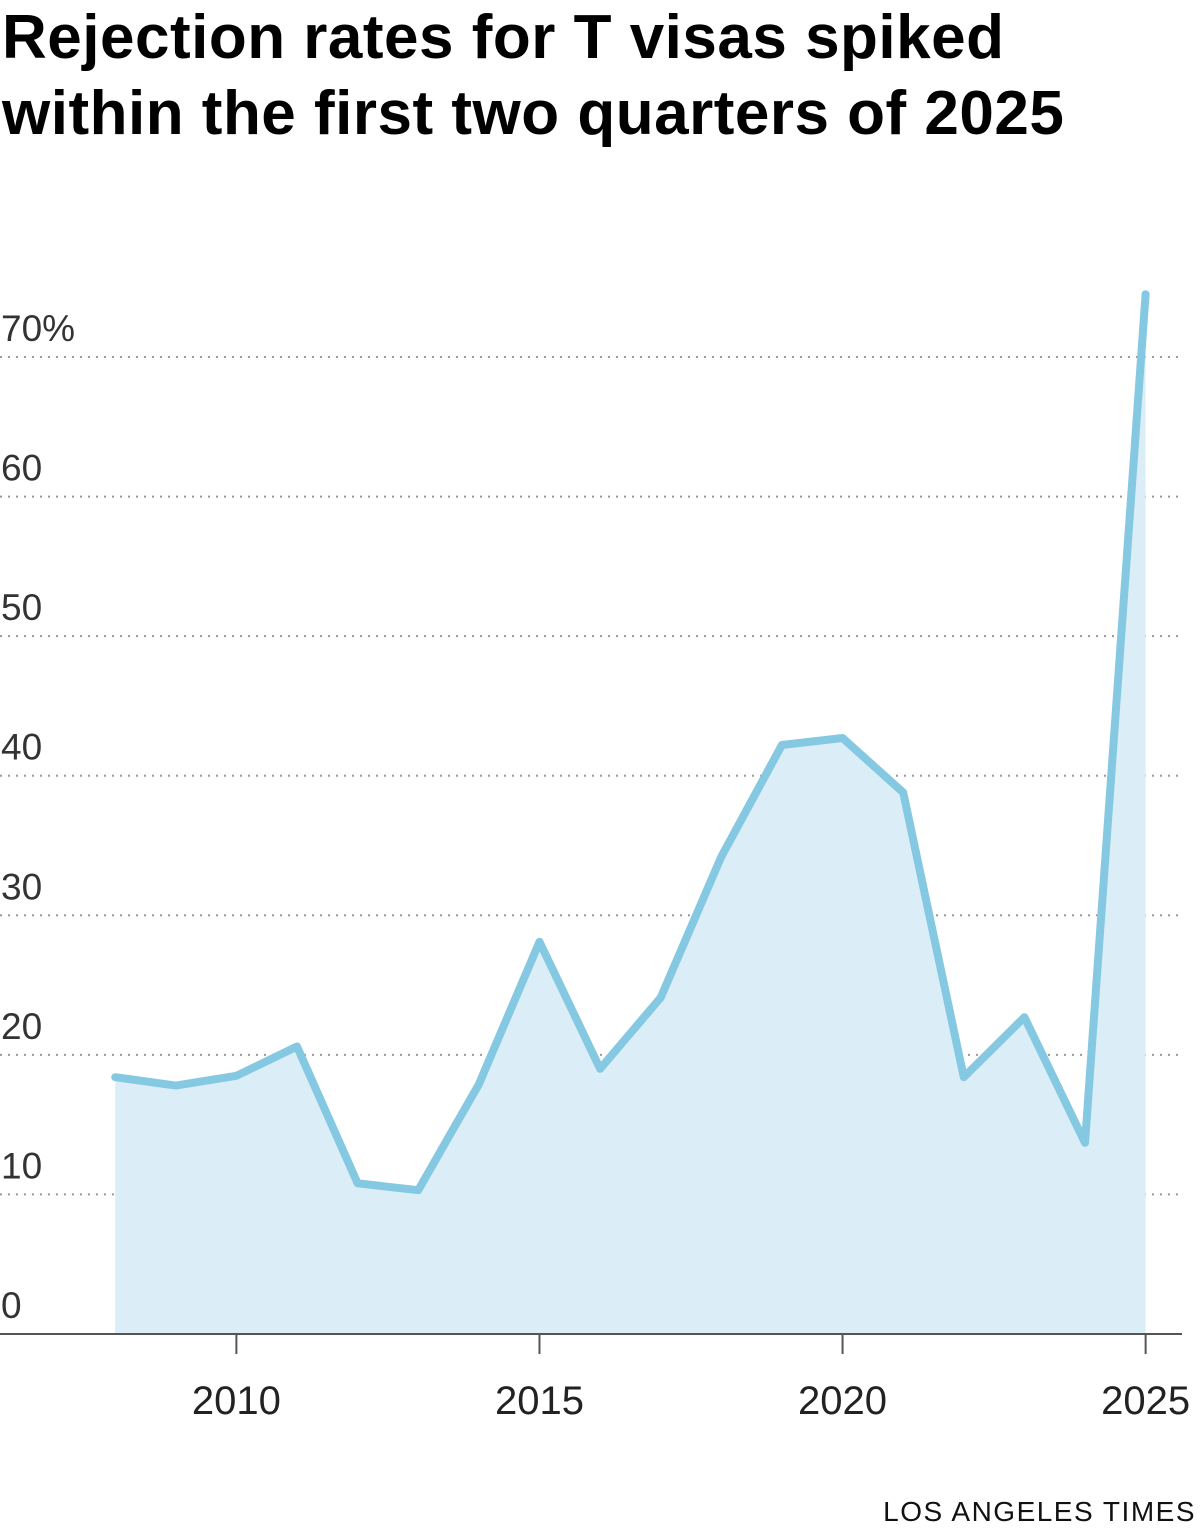 The width and height of the screenshot is (1200, 1530). I want to click on data-point-2015, so click(540, 942).